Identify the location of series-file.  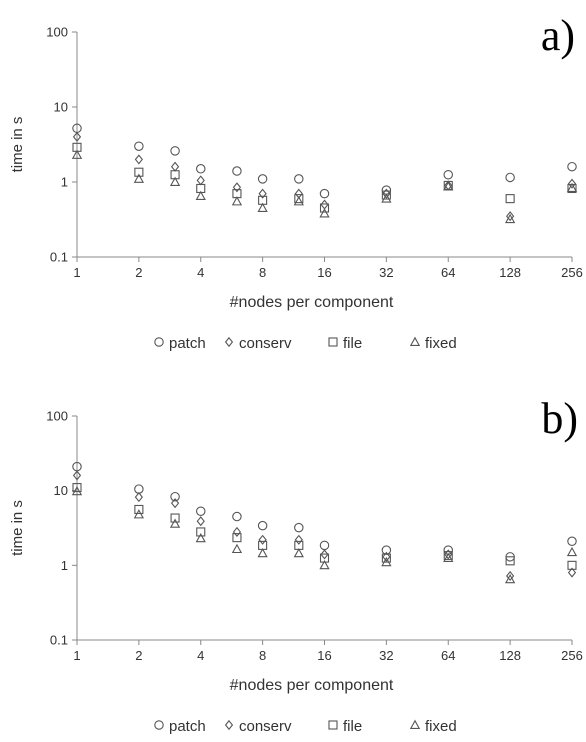
(324, 177).